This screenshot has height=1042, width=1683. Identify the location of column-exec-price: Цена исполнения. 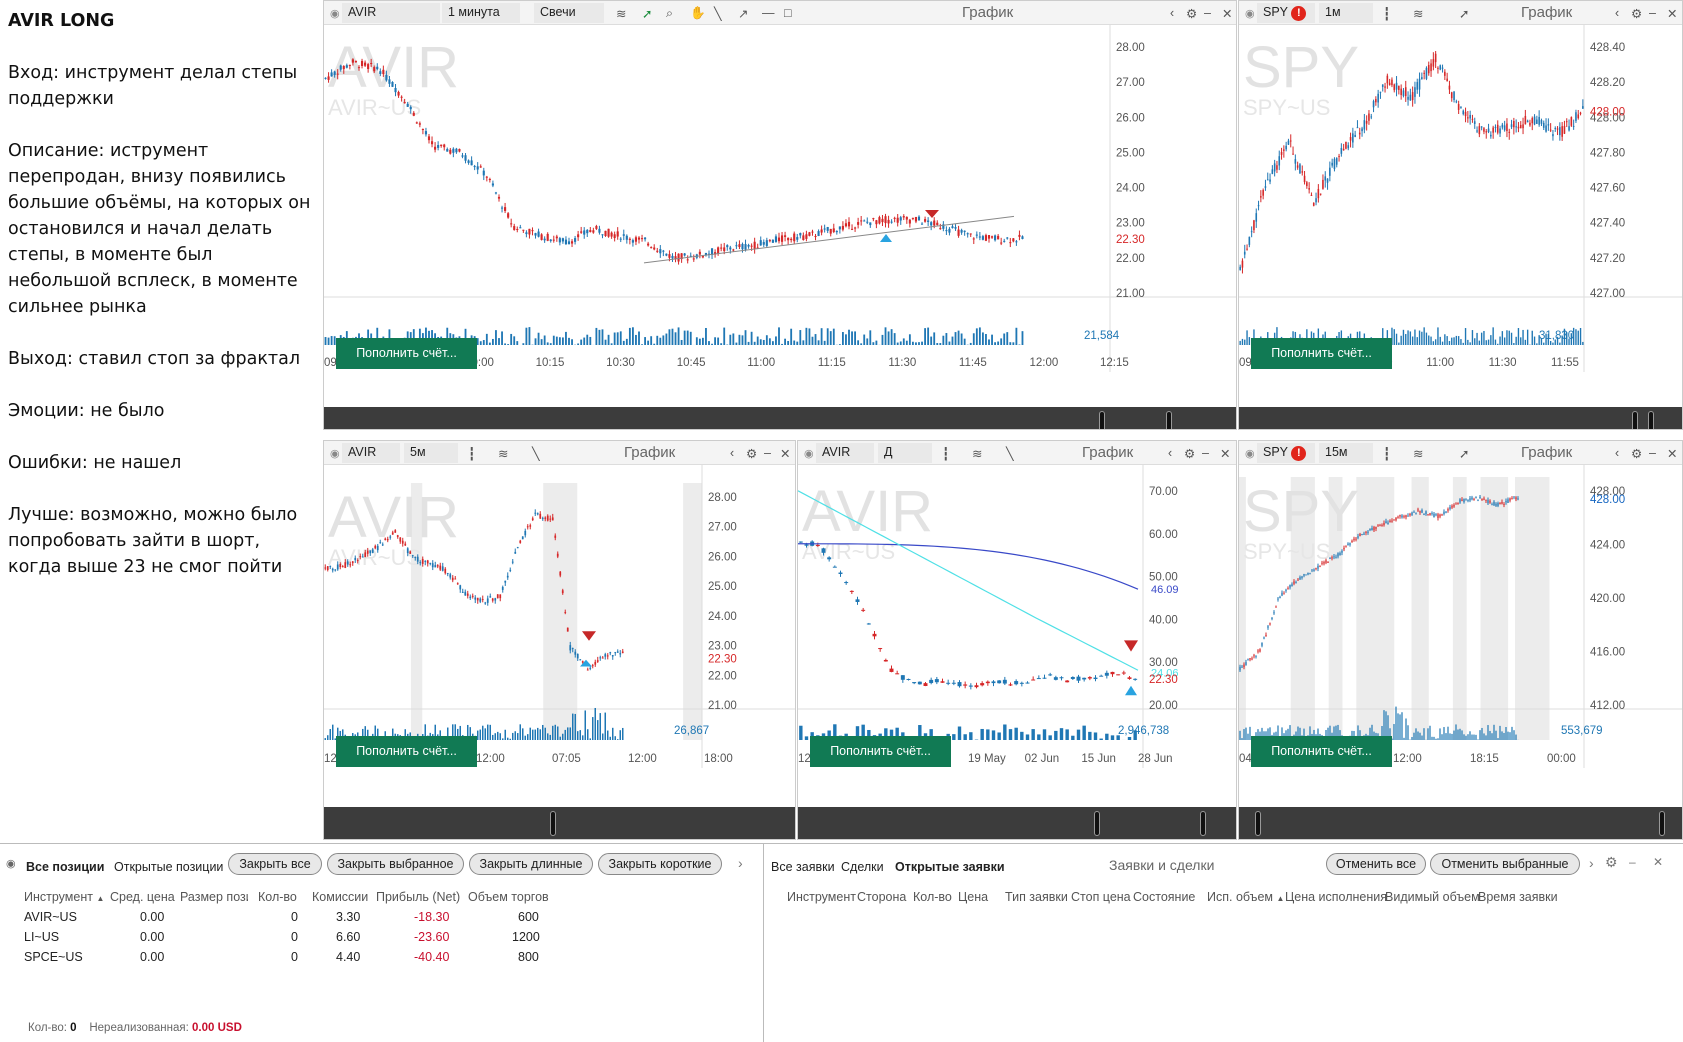
(1336, 897).